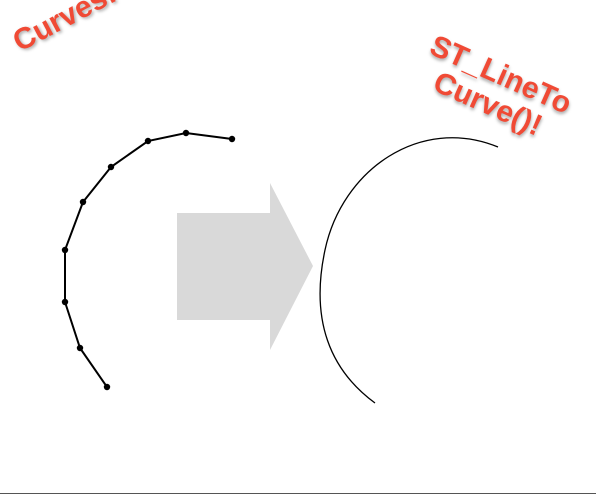  What do you see at coordinates (298, 493) in the screenshot?
I see `bottom-divider` at bounding box center [298, 493].